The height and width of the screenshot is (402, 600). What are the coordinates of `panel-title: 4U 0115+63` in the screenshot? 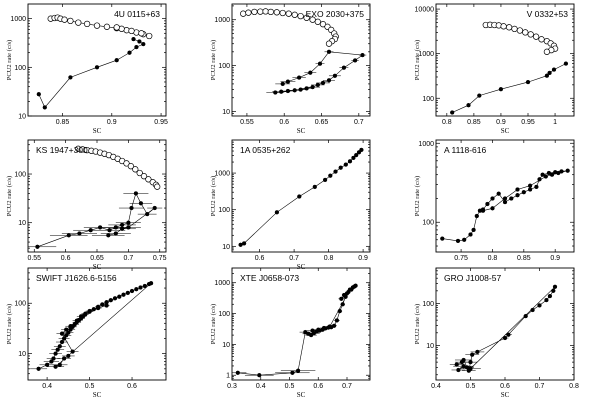 It's located at (137, 14).